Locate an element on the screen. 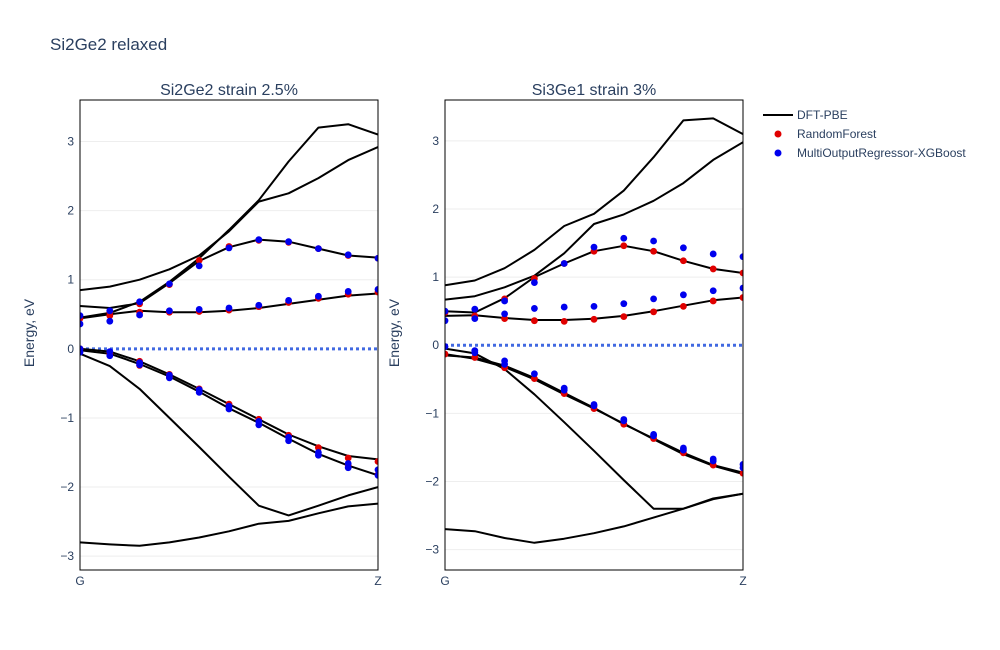  legend-item: MultiOutputRegressor-XGBoost is located at coordinates (870, 153).